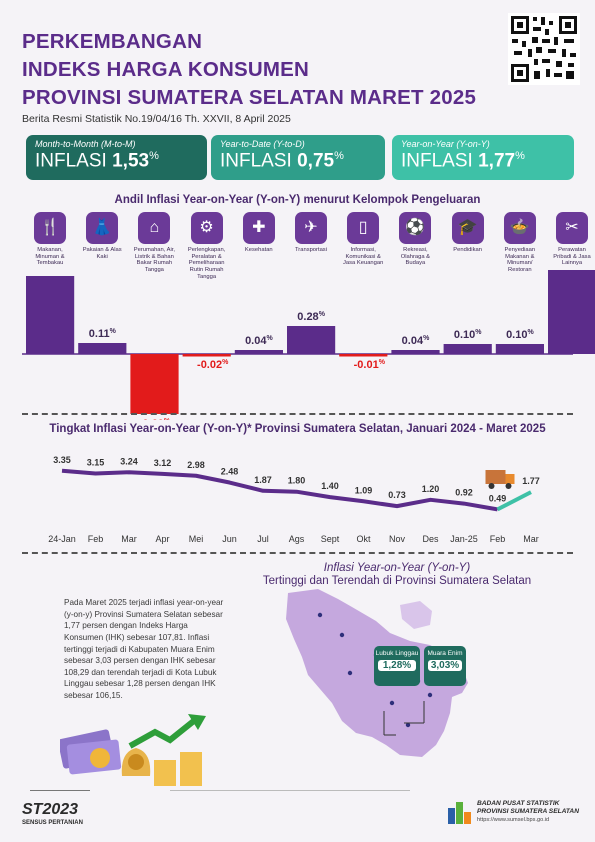 The width and height of the screenshot is (595, 842). I want to click on restaurant-icon: 🍲, so click(519, 228).